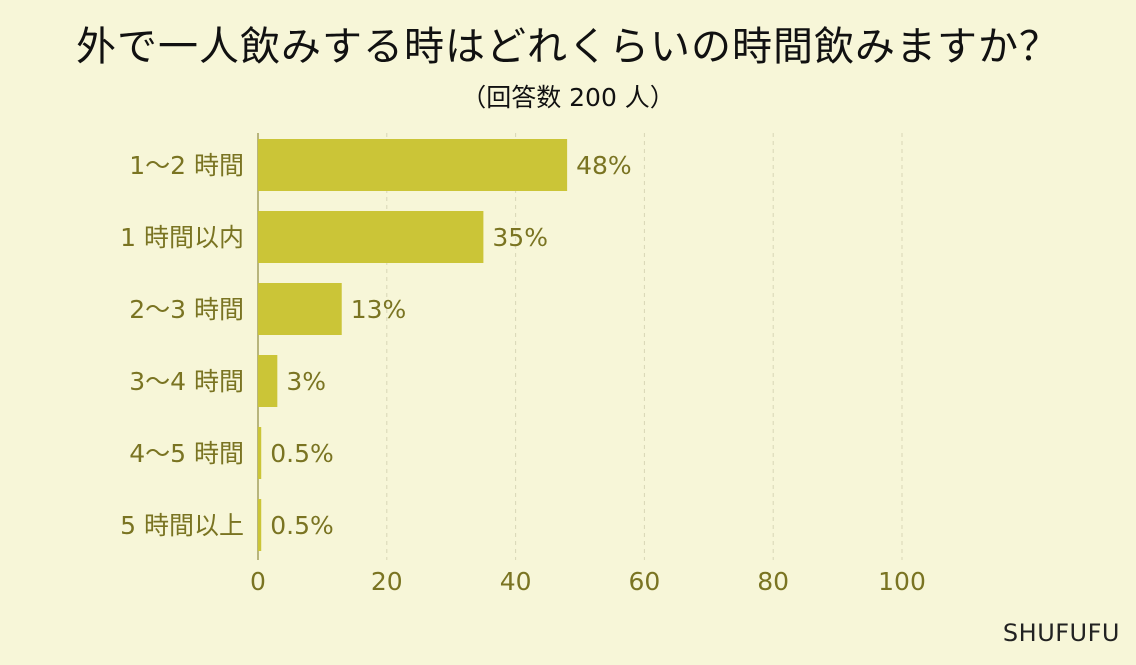  I want to click on category-label: 4～5 時間, so click(186, 453).